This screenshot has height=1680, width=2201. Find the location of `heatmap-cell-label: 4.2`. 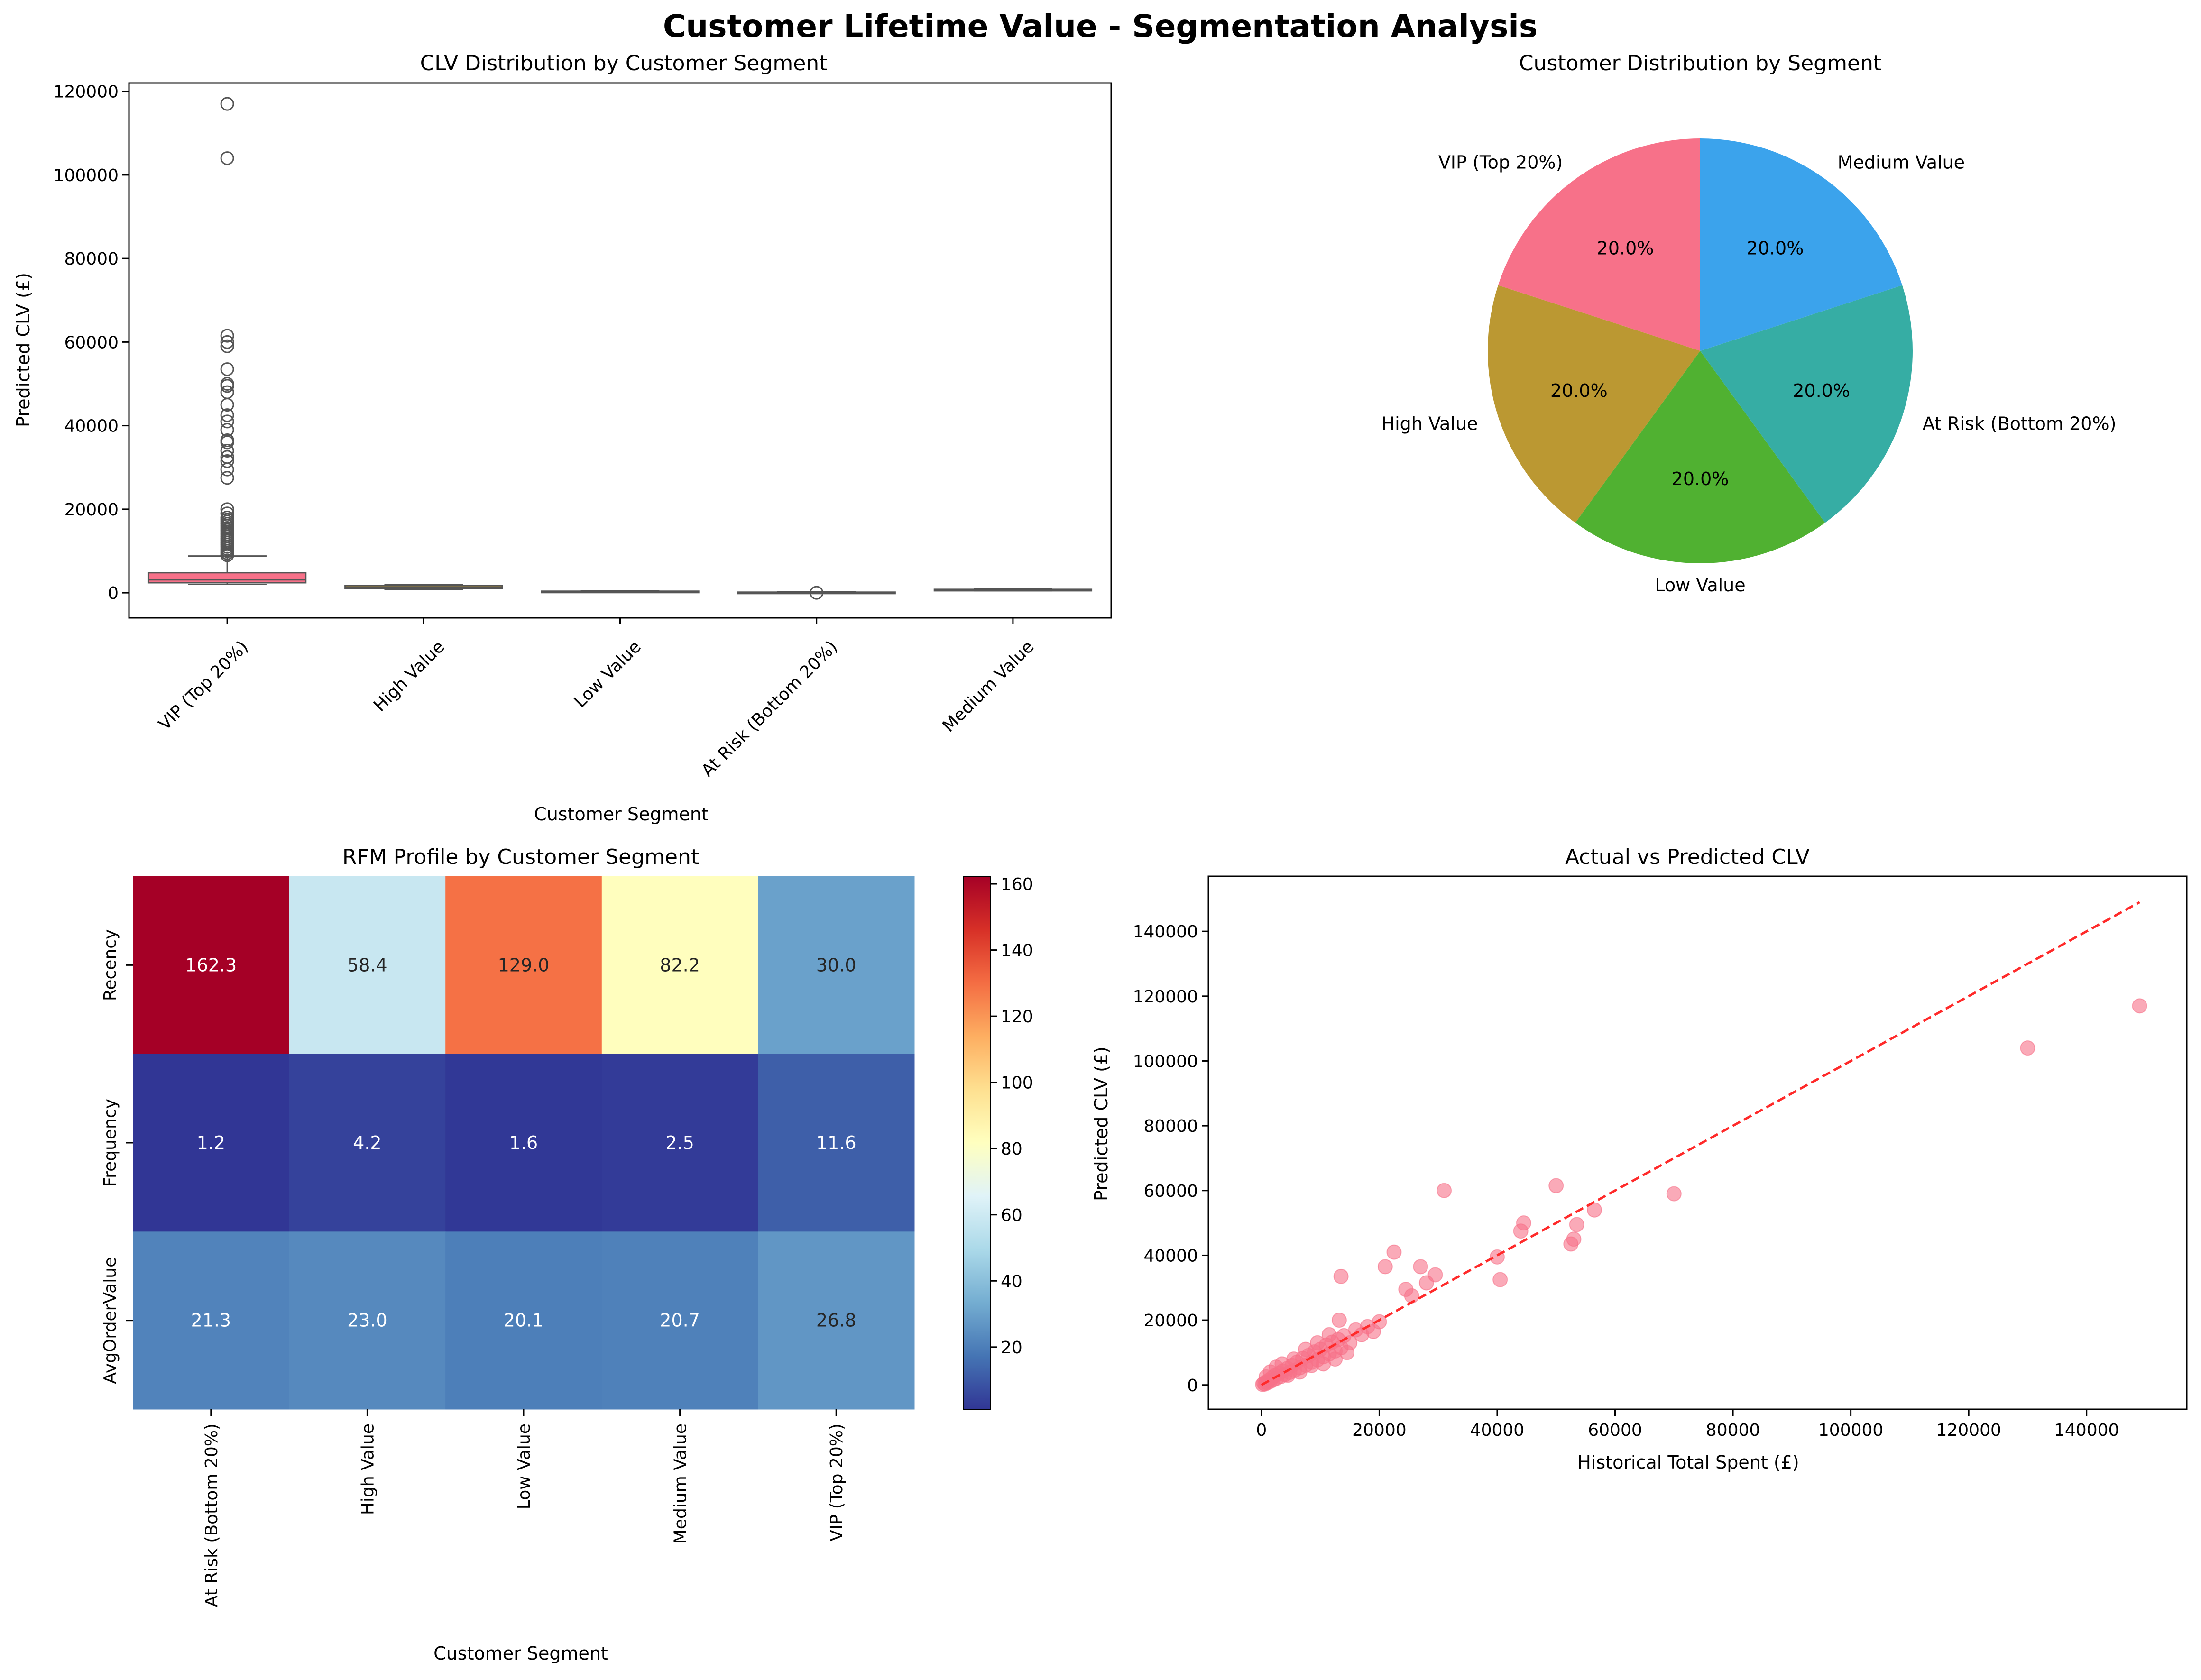

heatmap-cell-label: 4.2 is located at coordinates (367, 1142).